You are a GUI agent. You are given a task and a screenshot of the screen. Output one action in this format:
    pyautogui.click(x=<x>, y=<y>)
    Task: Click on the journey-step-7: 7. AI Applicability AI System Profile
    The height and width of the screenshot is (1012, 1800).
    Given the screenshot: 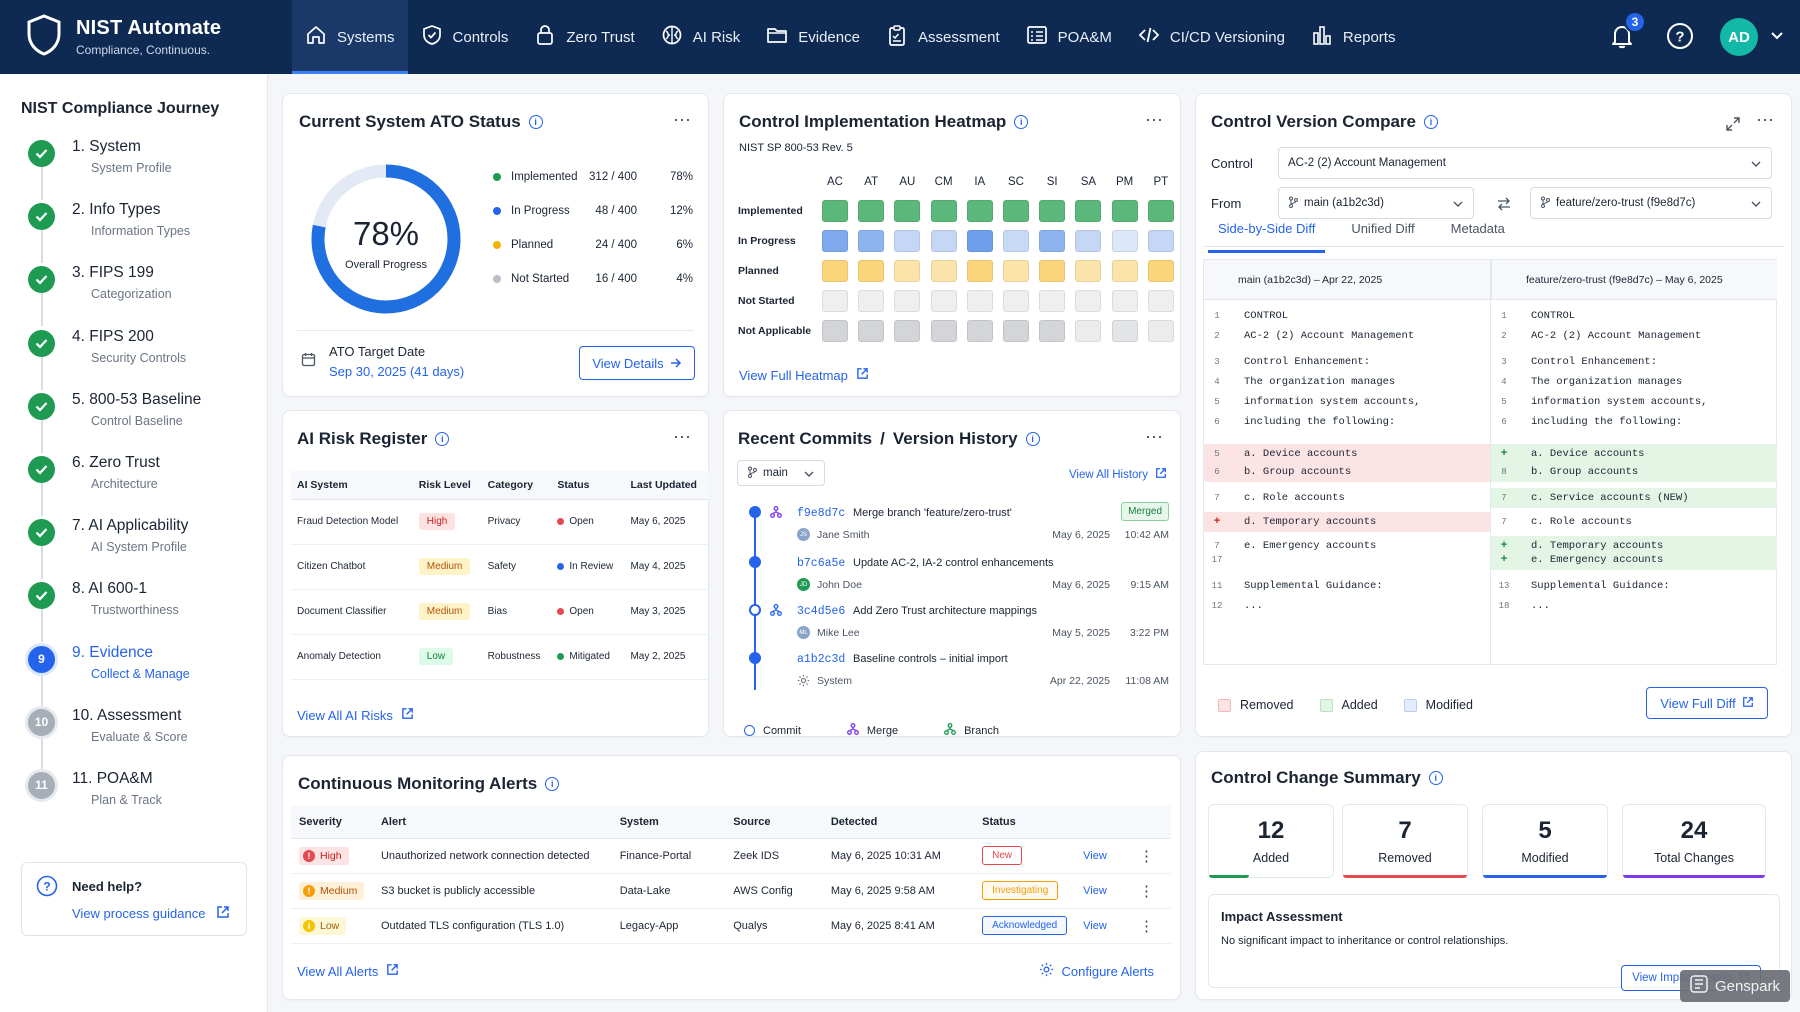 What is the action you would take?
    pyautogui.click(x=143, y=548)
    